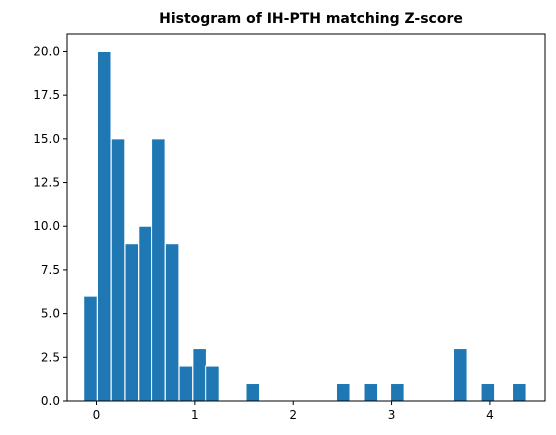 The image size is (556, 435). Describe the element at coordinates (46, 226) in the screenshot. I see `y-tick-label-4: 10.0` at that location.